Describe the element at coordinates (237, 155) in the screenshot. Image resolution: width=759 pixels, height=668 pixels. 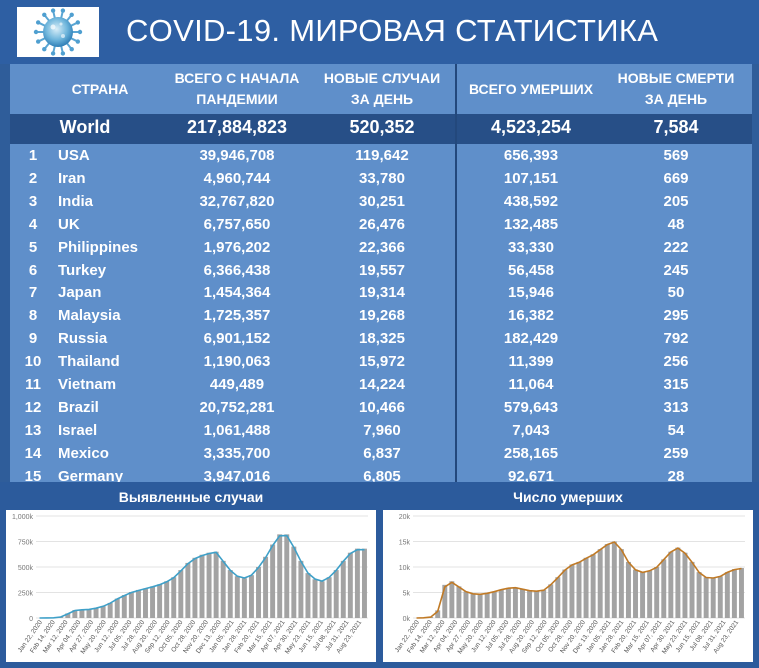
I see `cell-total-cases: 39,946,708` at that location.